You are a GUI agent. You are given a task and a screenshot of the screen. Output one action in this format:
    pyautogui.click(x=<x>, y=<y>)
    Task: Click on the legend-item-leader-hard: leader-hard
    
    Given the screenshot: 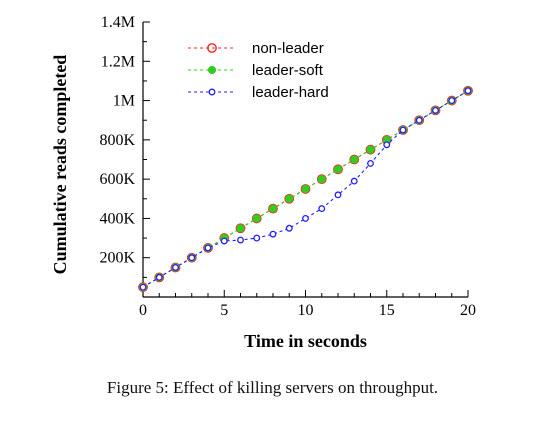 What is the action you would take?
    pyautogui.click(x=258, y=92)
    